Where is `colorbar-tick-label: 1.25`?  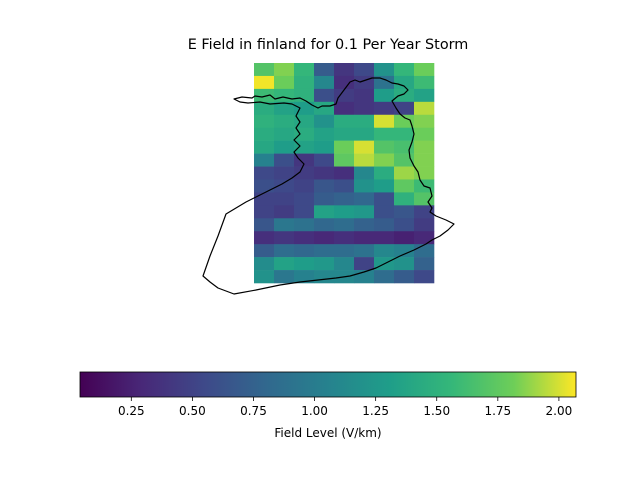
colorbar-tick-label: 1.25 is located at coordinates (375, 411).